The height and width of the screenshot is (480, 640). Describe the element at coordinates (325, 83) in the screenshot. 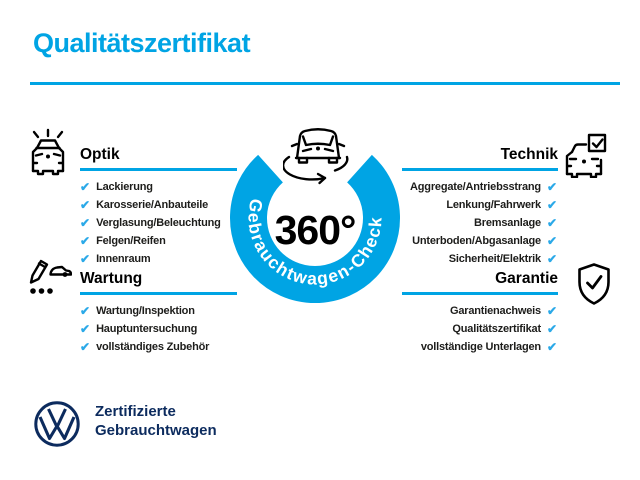

I see `title-divider` at that location.